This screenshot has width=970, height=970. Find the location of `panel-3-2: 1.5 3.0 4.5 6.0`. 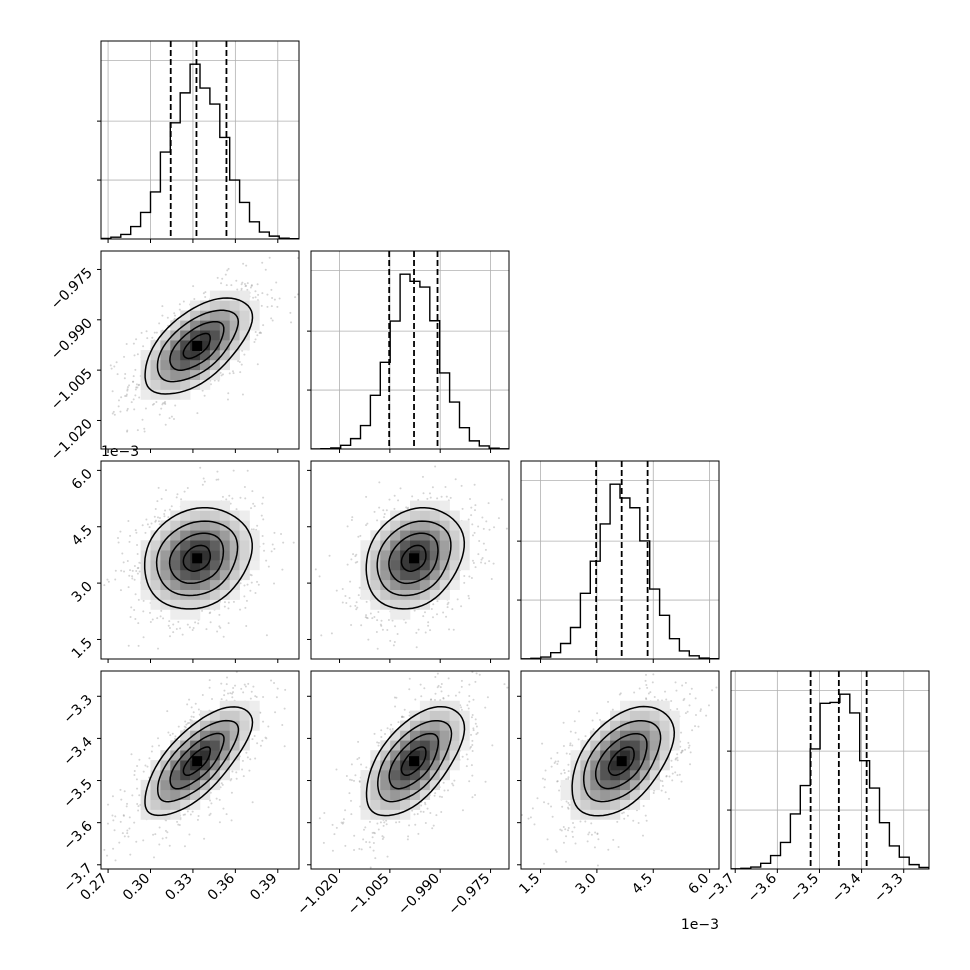

panel-3-2: 1.5 3.0 4.5 6.0 is located at coordinates (618, 784).